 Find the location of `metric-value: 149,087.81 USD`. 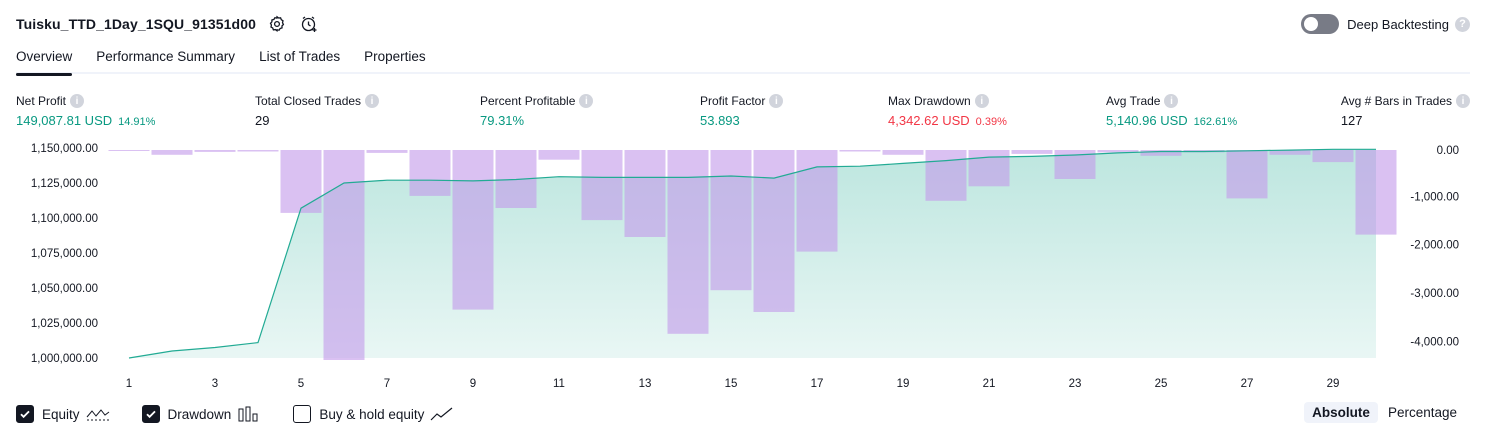

metric-value: 149,087.81 USD is located at coordinates (64, 120).